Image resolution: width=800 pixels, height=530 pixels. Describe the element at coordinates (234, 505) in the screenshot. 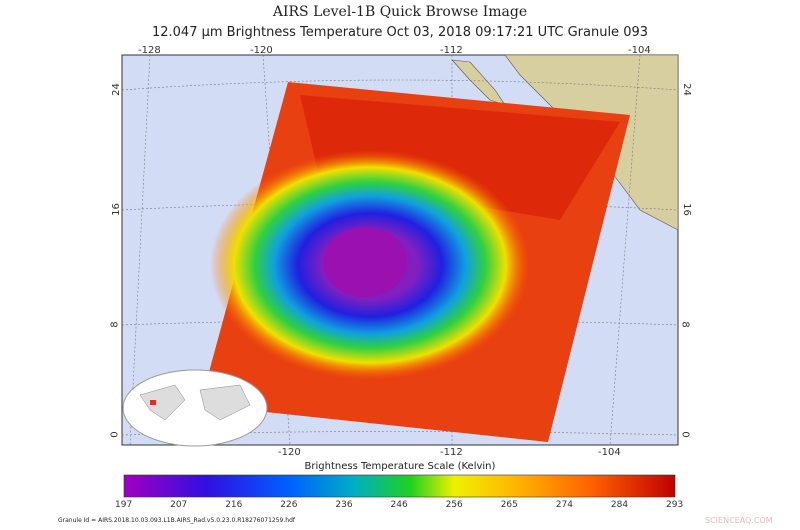

I see `colorbar-tick-label: 216` at that location.